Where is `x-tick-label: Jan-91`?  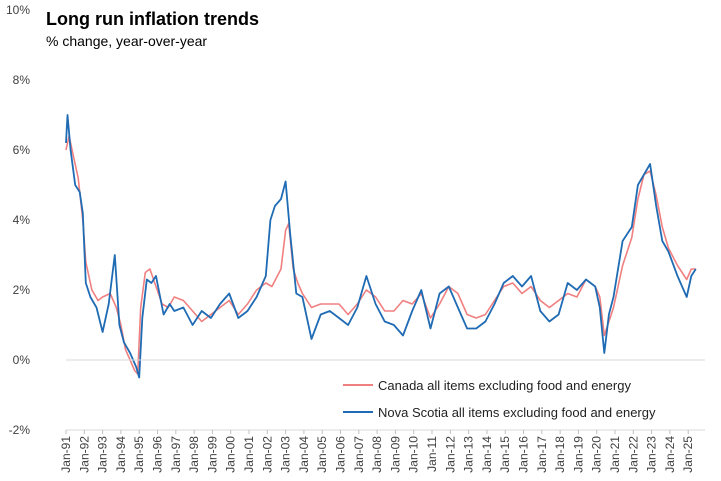
x-tick-label: Jan-91 is located at coordinates (66, 454).